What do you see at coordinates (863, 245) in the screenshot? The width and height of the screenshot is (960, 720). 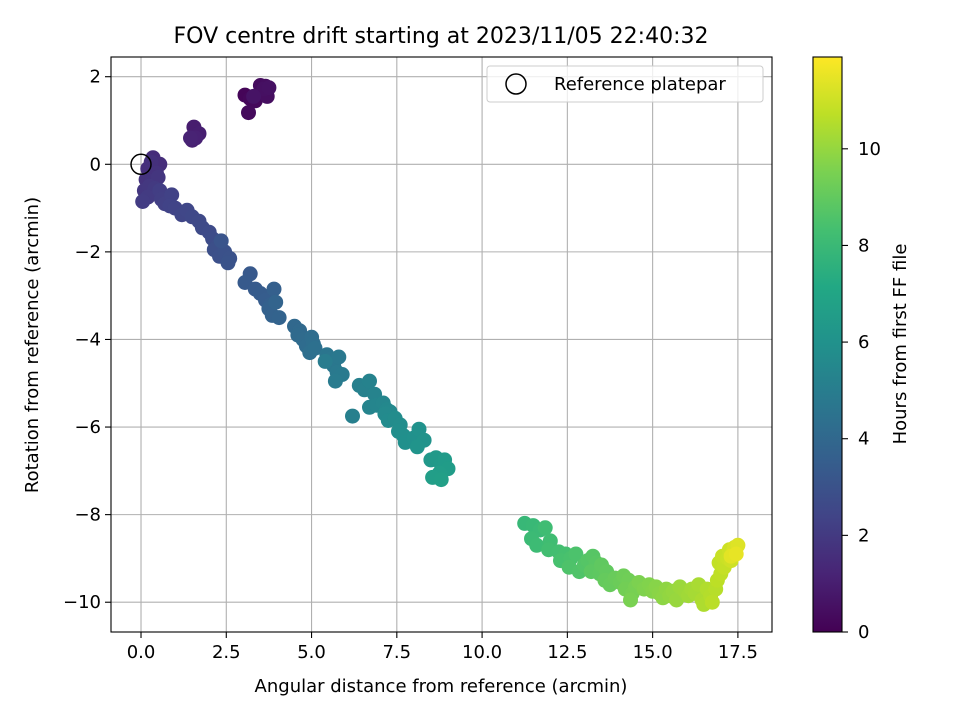 I see `colorbar-tick-label: 8` at bounding box center [863, 245].